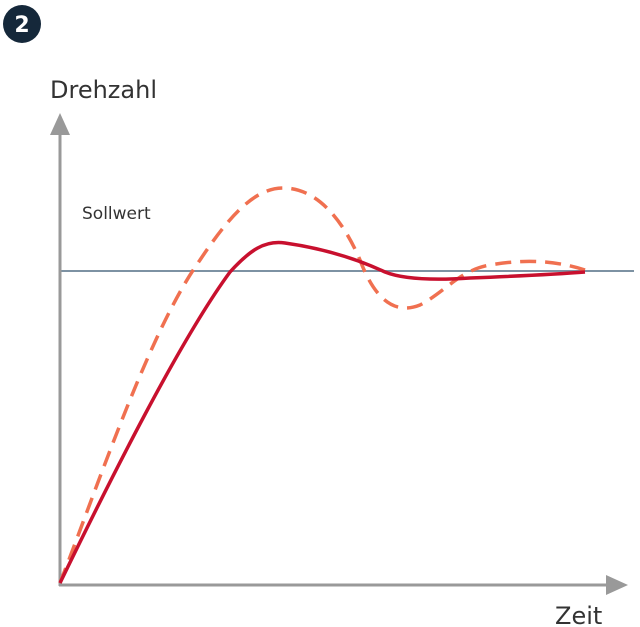 This screenshot has width=640, height=627. What do you see at coordinates (116, 214) in the screenshot?
I see `reference-label: Sollwert` at bounding box center [116, 214].